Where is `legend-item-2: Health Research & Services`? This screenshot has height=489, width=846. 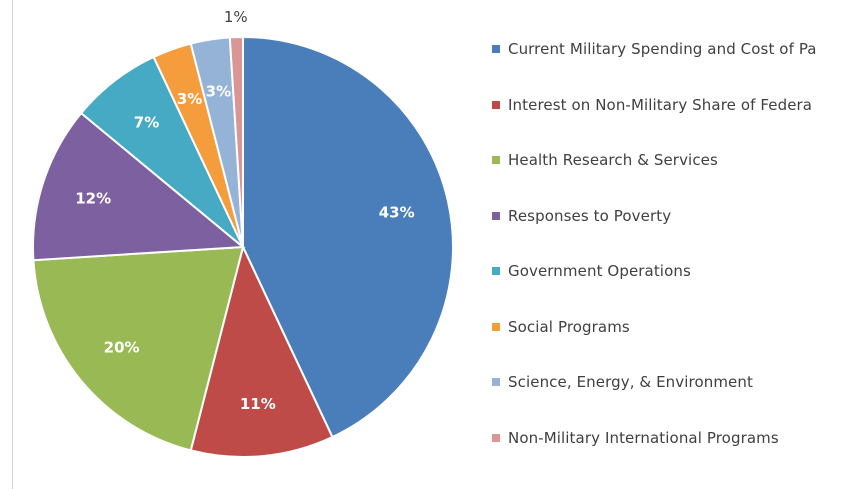
legend-item-2: Health Research & Services is located at coordinates (605, 160).